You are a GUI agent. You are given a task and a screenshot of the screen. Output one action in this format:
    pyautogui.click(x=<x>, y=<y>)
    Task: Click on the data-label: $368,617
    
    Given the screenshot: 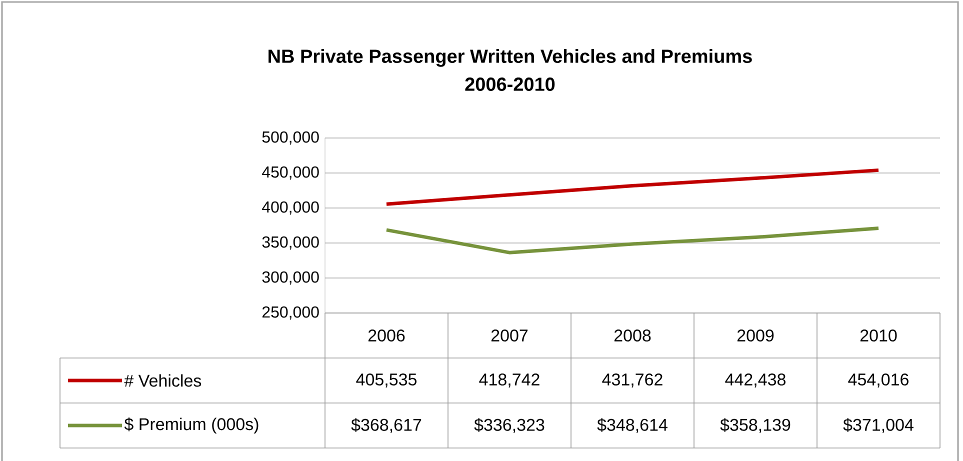 What is the action you would take?
    pyautogui.click(x=386, y=425)
    